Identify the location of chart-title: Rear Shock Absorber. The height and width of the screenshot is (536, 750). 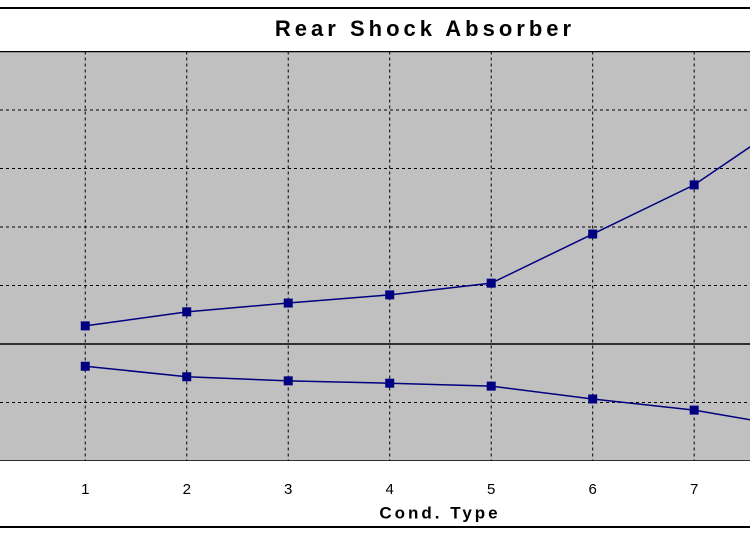
(425, 28).